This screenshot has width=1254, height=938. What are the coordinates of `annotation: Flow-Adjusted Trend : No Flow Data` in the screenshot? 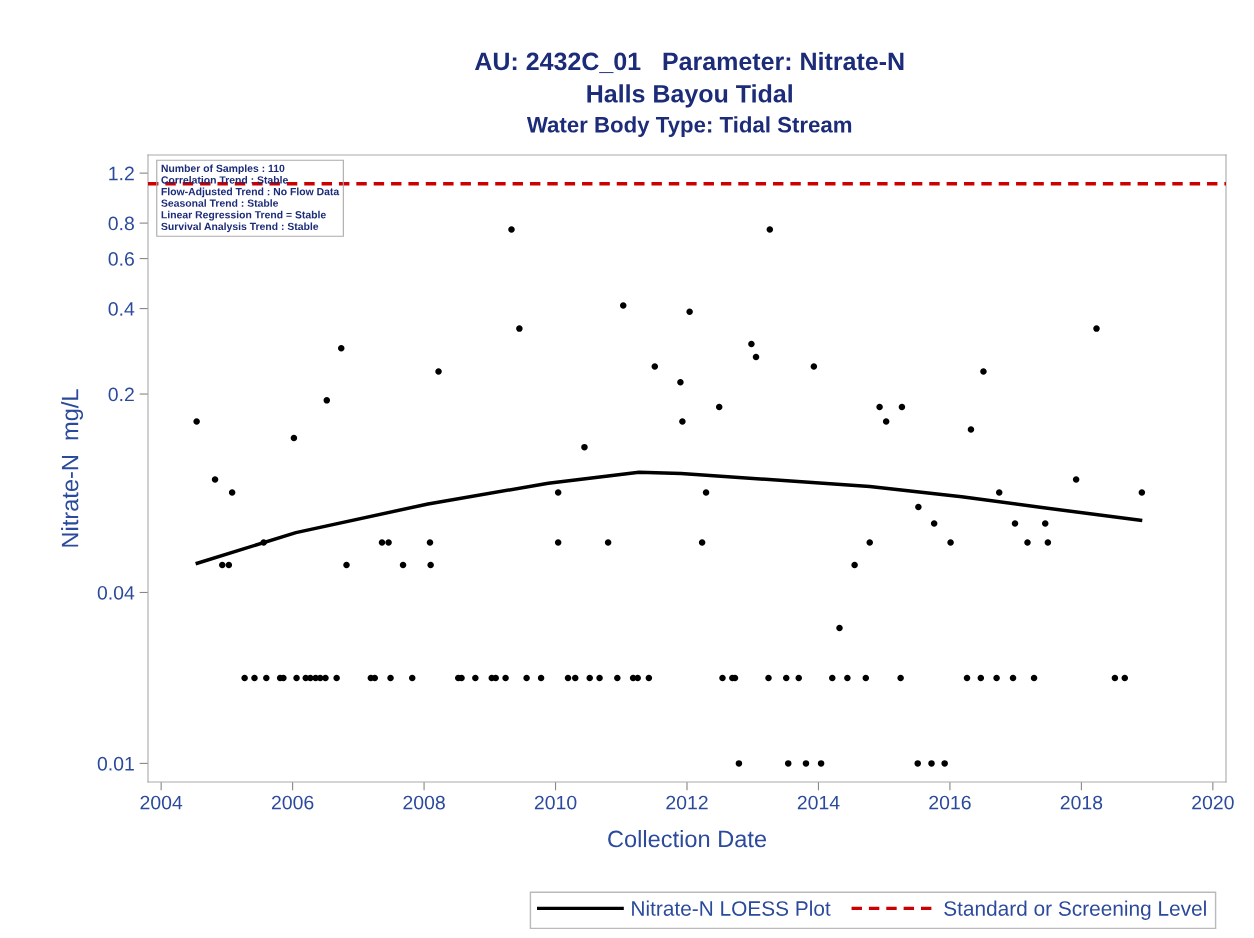 It's located at (250, 192).